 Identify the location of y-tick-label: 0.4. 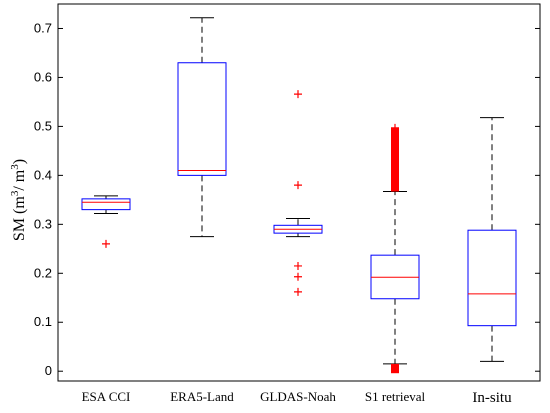
(43, 174).